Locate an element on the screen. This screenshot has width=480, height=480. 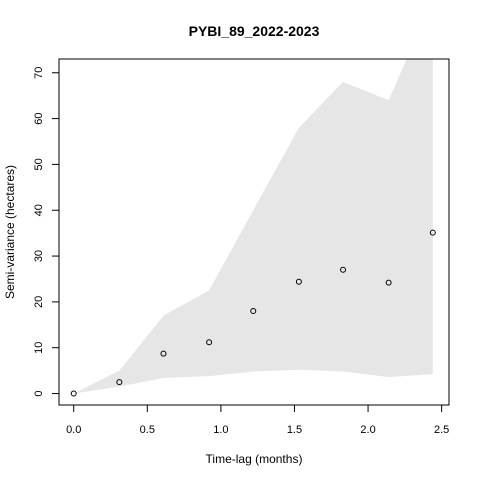
y-tick-label: 40 is located at coordinates (39, 210).